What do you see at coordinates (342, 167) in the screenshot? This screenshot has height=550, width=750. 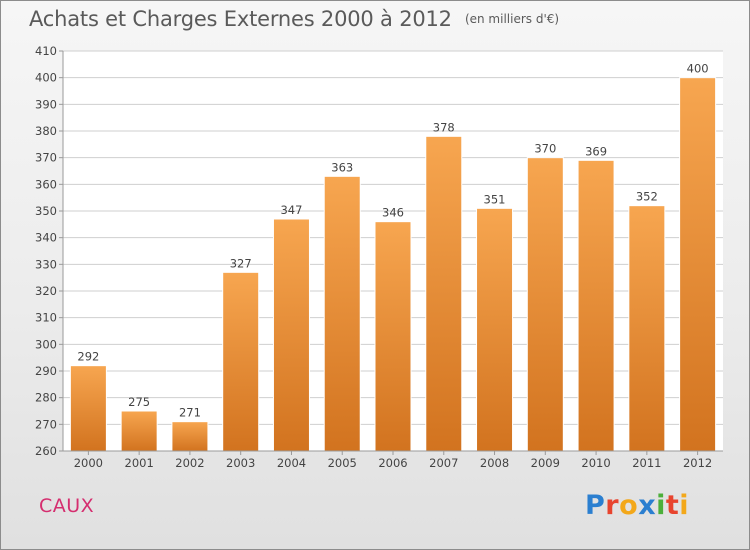 I see `data-label: 363` at bounding box center [342, 167].